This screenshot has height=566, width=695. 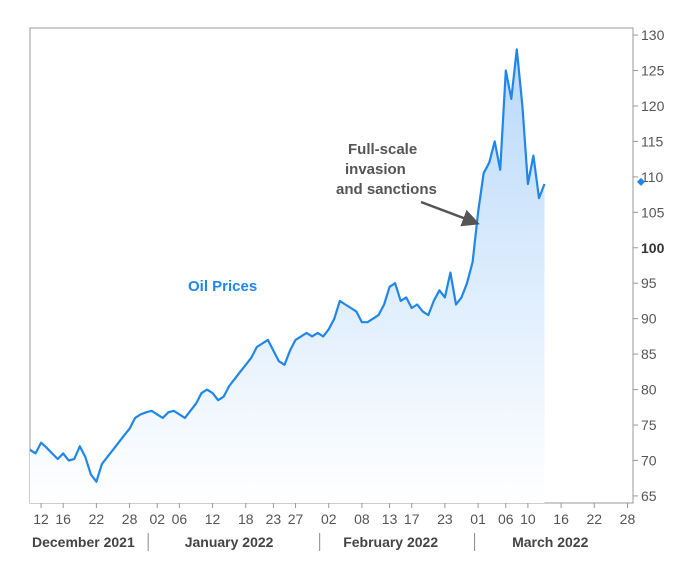 I want to click on y-tick-label: 85, so click(x=649, y=354).